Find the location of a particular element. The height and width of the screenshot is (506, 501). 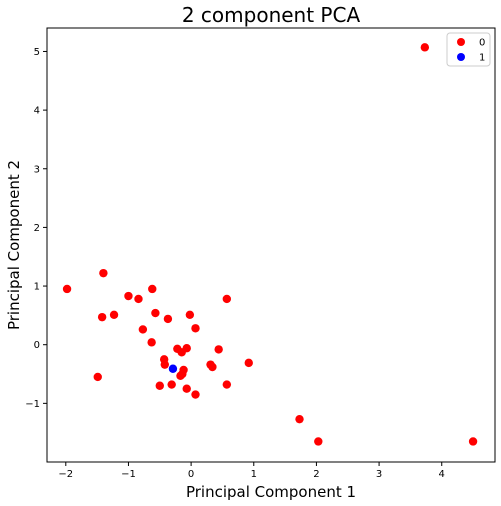

x-axis-label: Principal Component 1 is located at coordinates (271, 492).